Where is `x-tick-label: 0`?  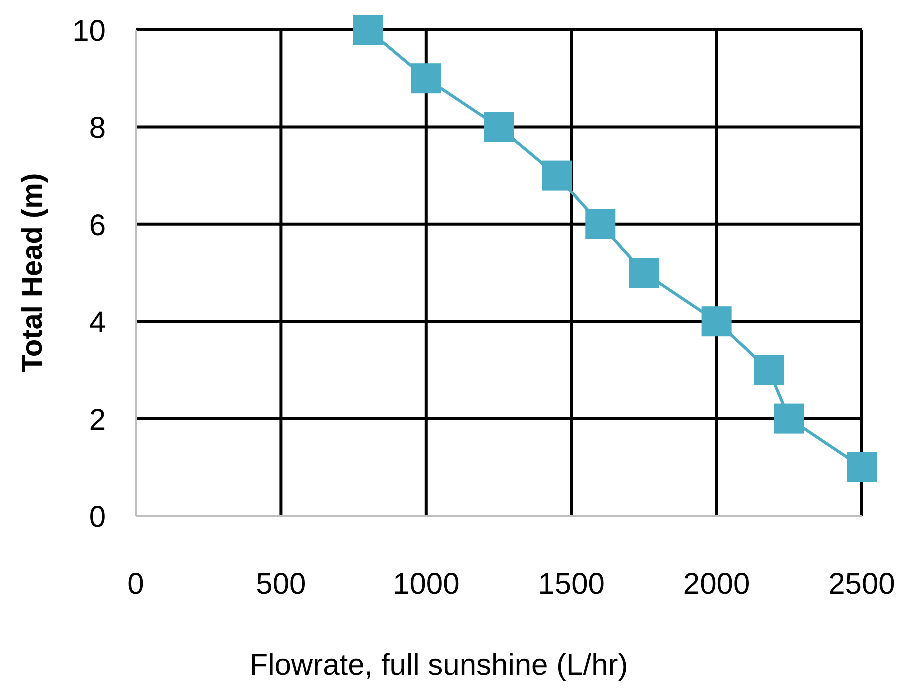
x-tick-label: 0 is located at coordinates (136, 584).